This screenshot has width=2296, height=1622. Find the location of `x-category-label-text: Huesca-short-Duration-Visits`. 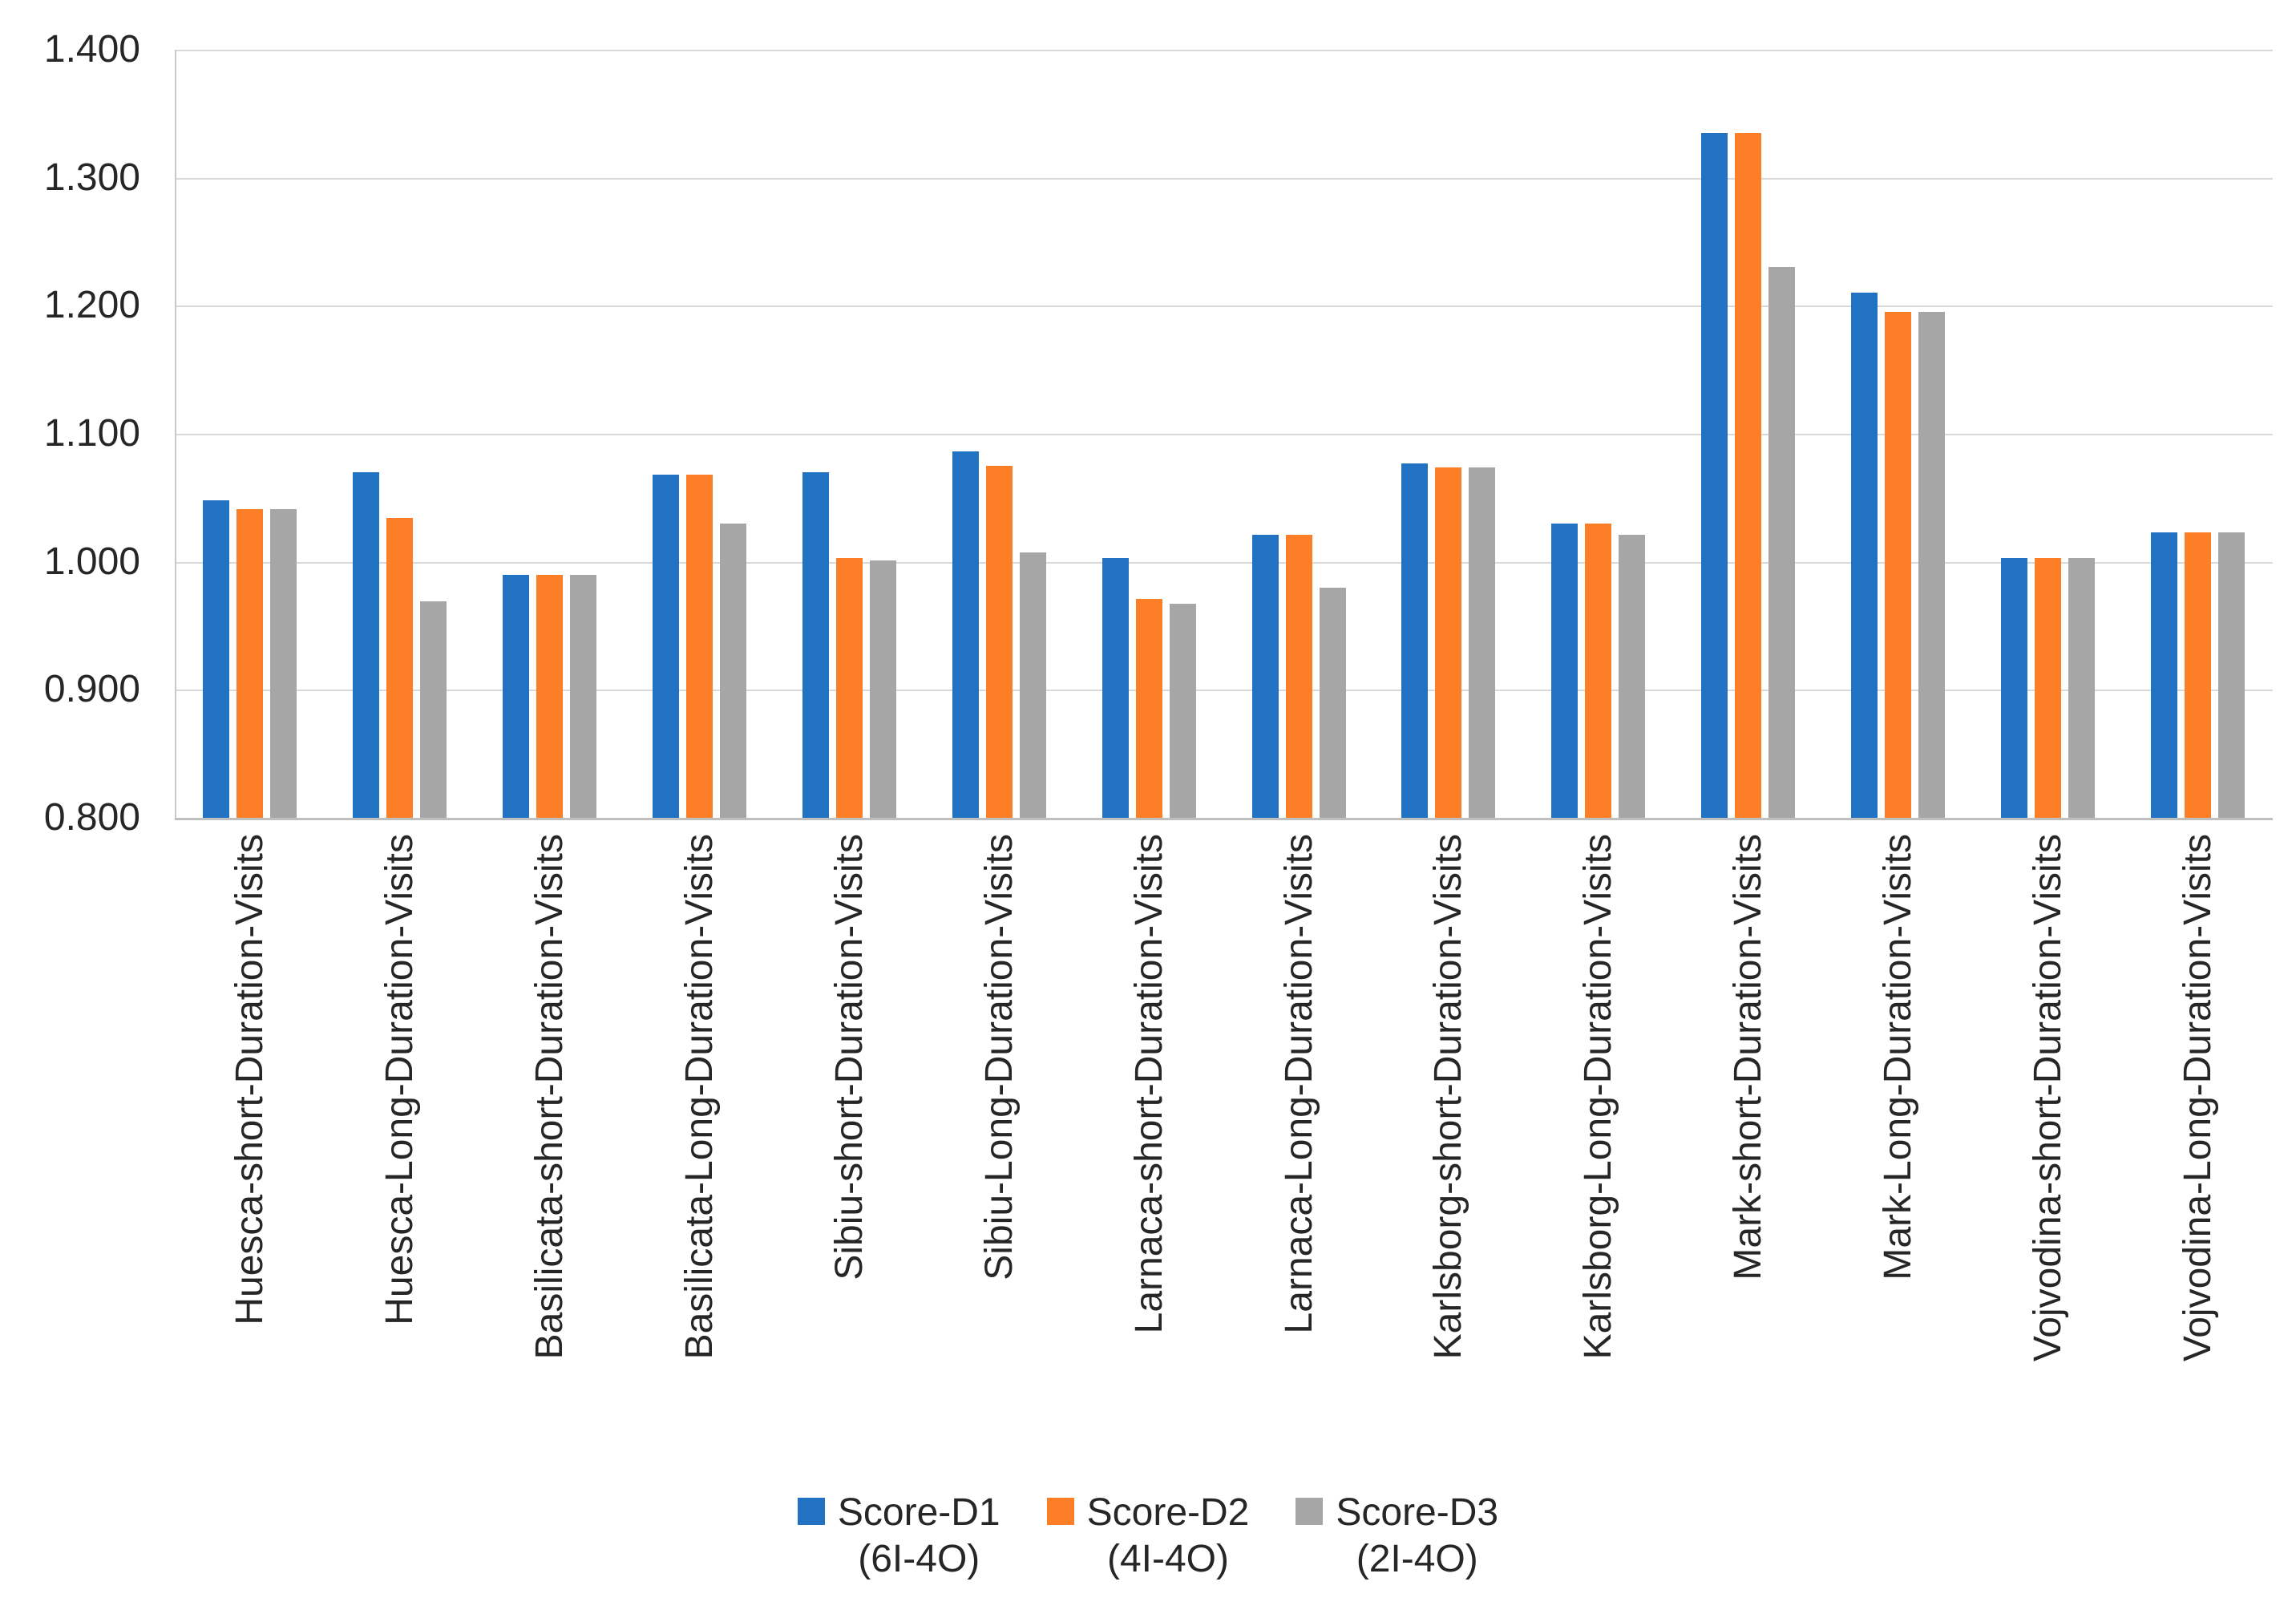

x-category-label-text: Huesca-short-Duration-Visits is located at coordinates (249, 1079).